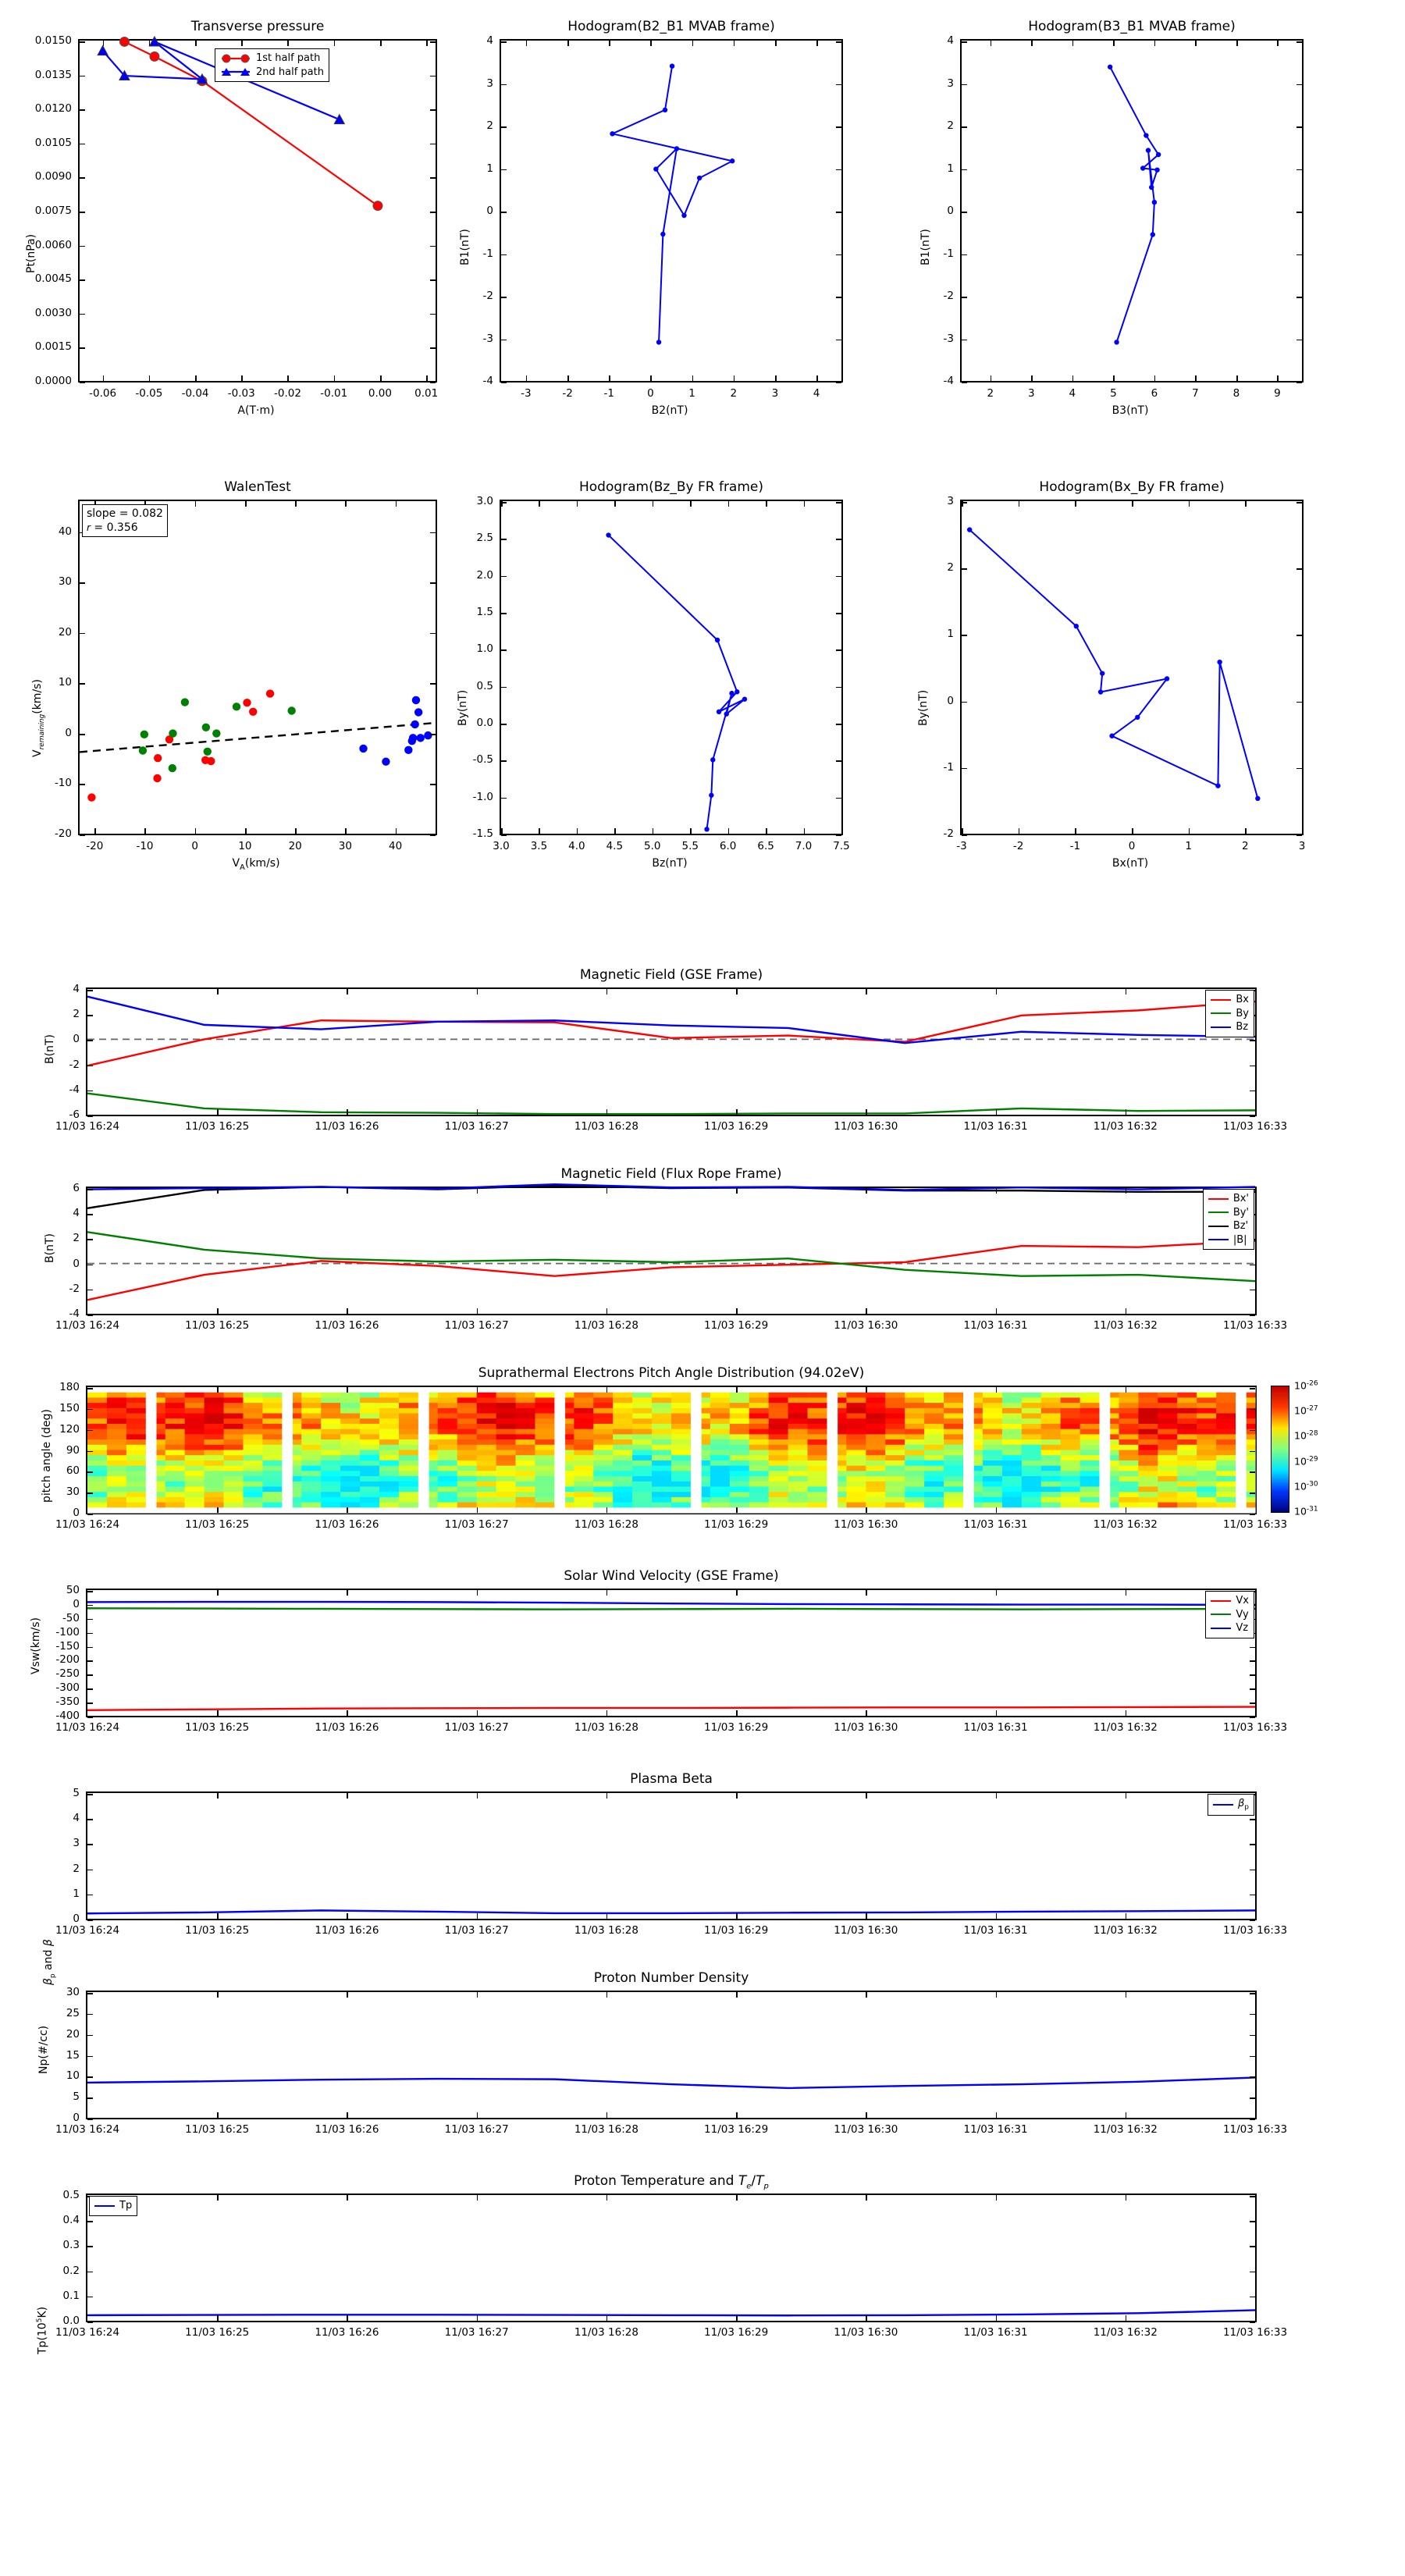 Image resolution: width=1405 pixels, height=2576 pixels. What do you see at coordinates (991, 393) in the screenshot?
I see `x-axis-tick-label: 2` at bounding box center [991, 393].